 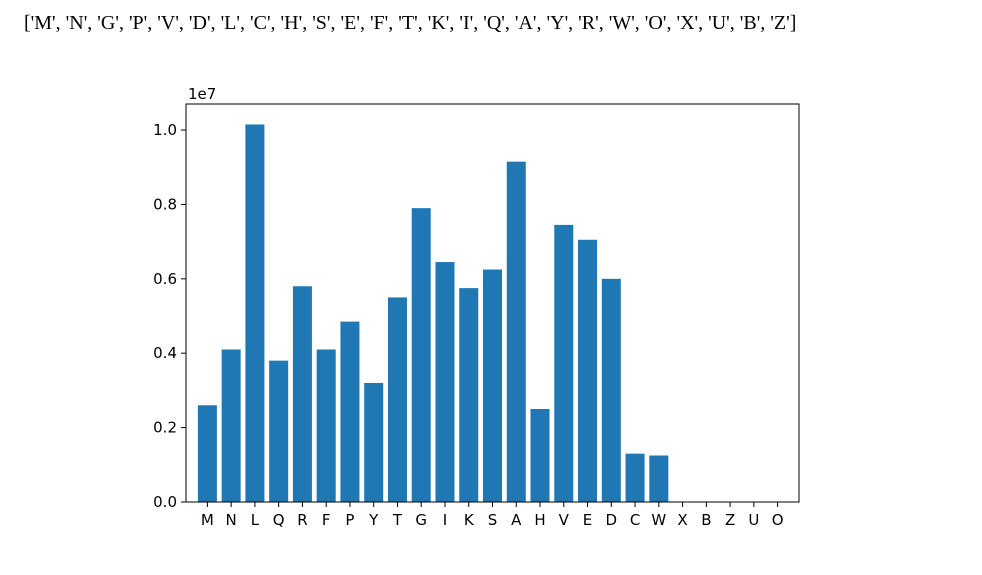 I want to click on y-offset-label: 1e7, so click(x=202, y=94).